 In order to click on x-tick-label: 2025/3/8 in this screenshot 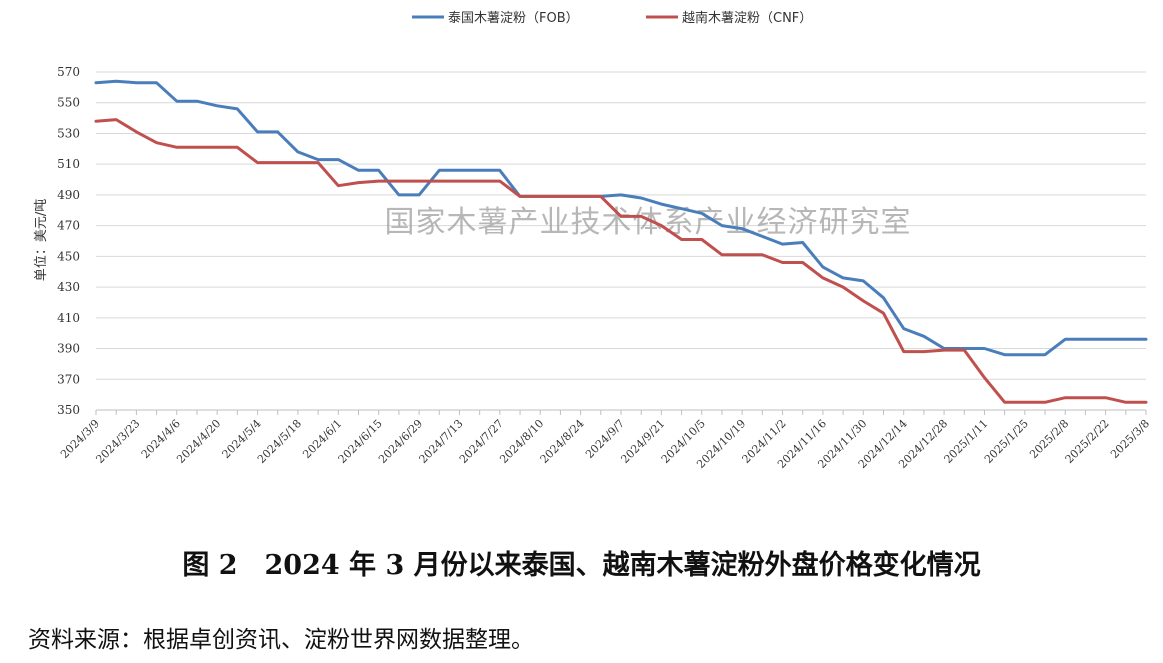, I will do `click(1130, 439)`.